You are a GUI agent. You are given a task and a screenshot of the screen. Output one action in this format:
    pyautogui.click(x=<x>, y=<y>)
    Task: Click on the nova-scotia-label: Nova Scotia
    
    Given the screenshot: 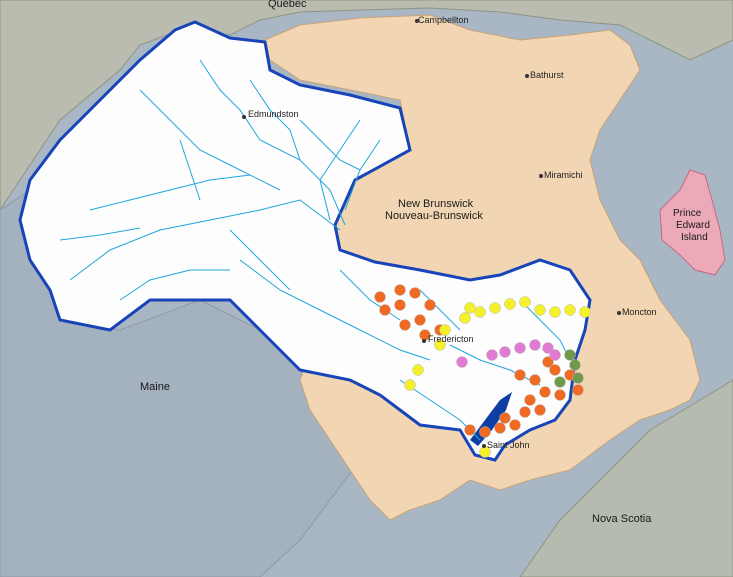 What is the action you would take?
    pyautogui.click(x=622, y=519)
    